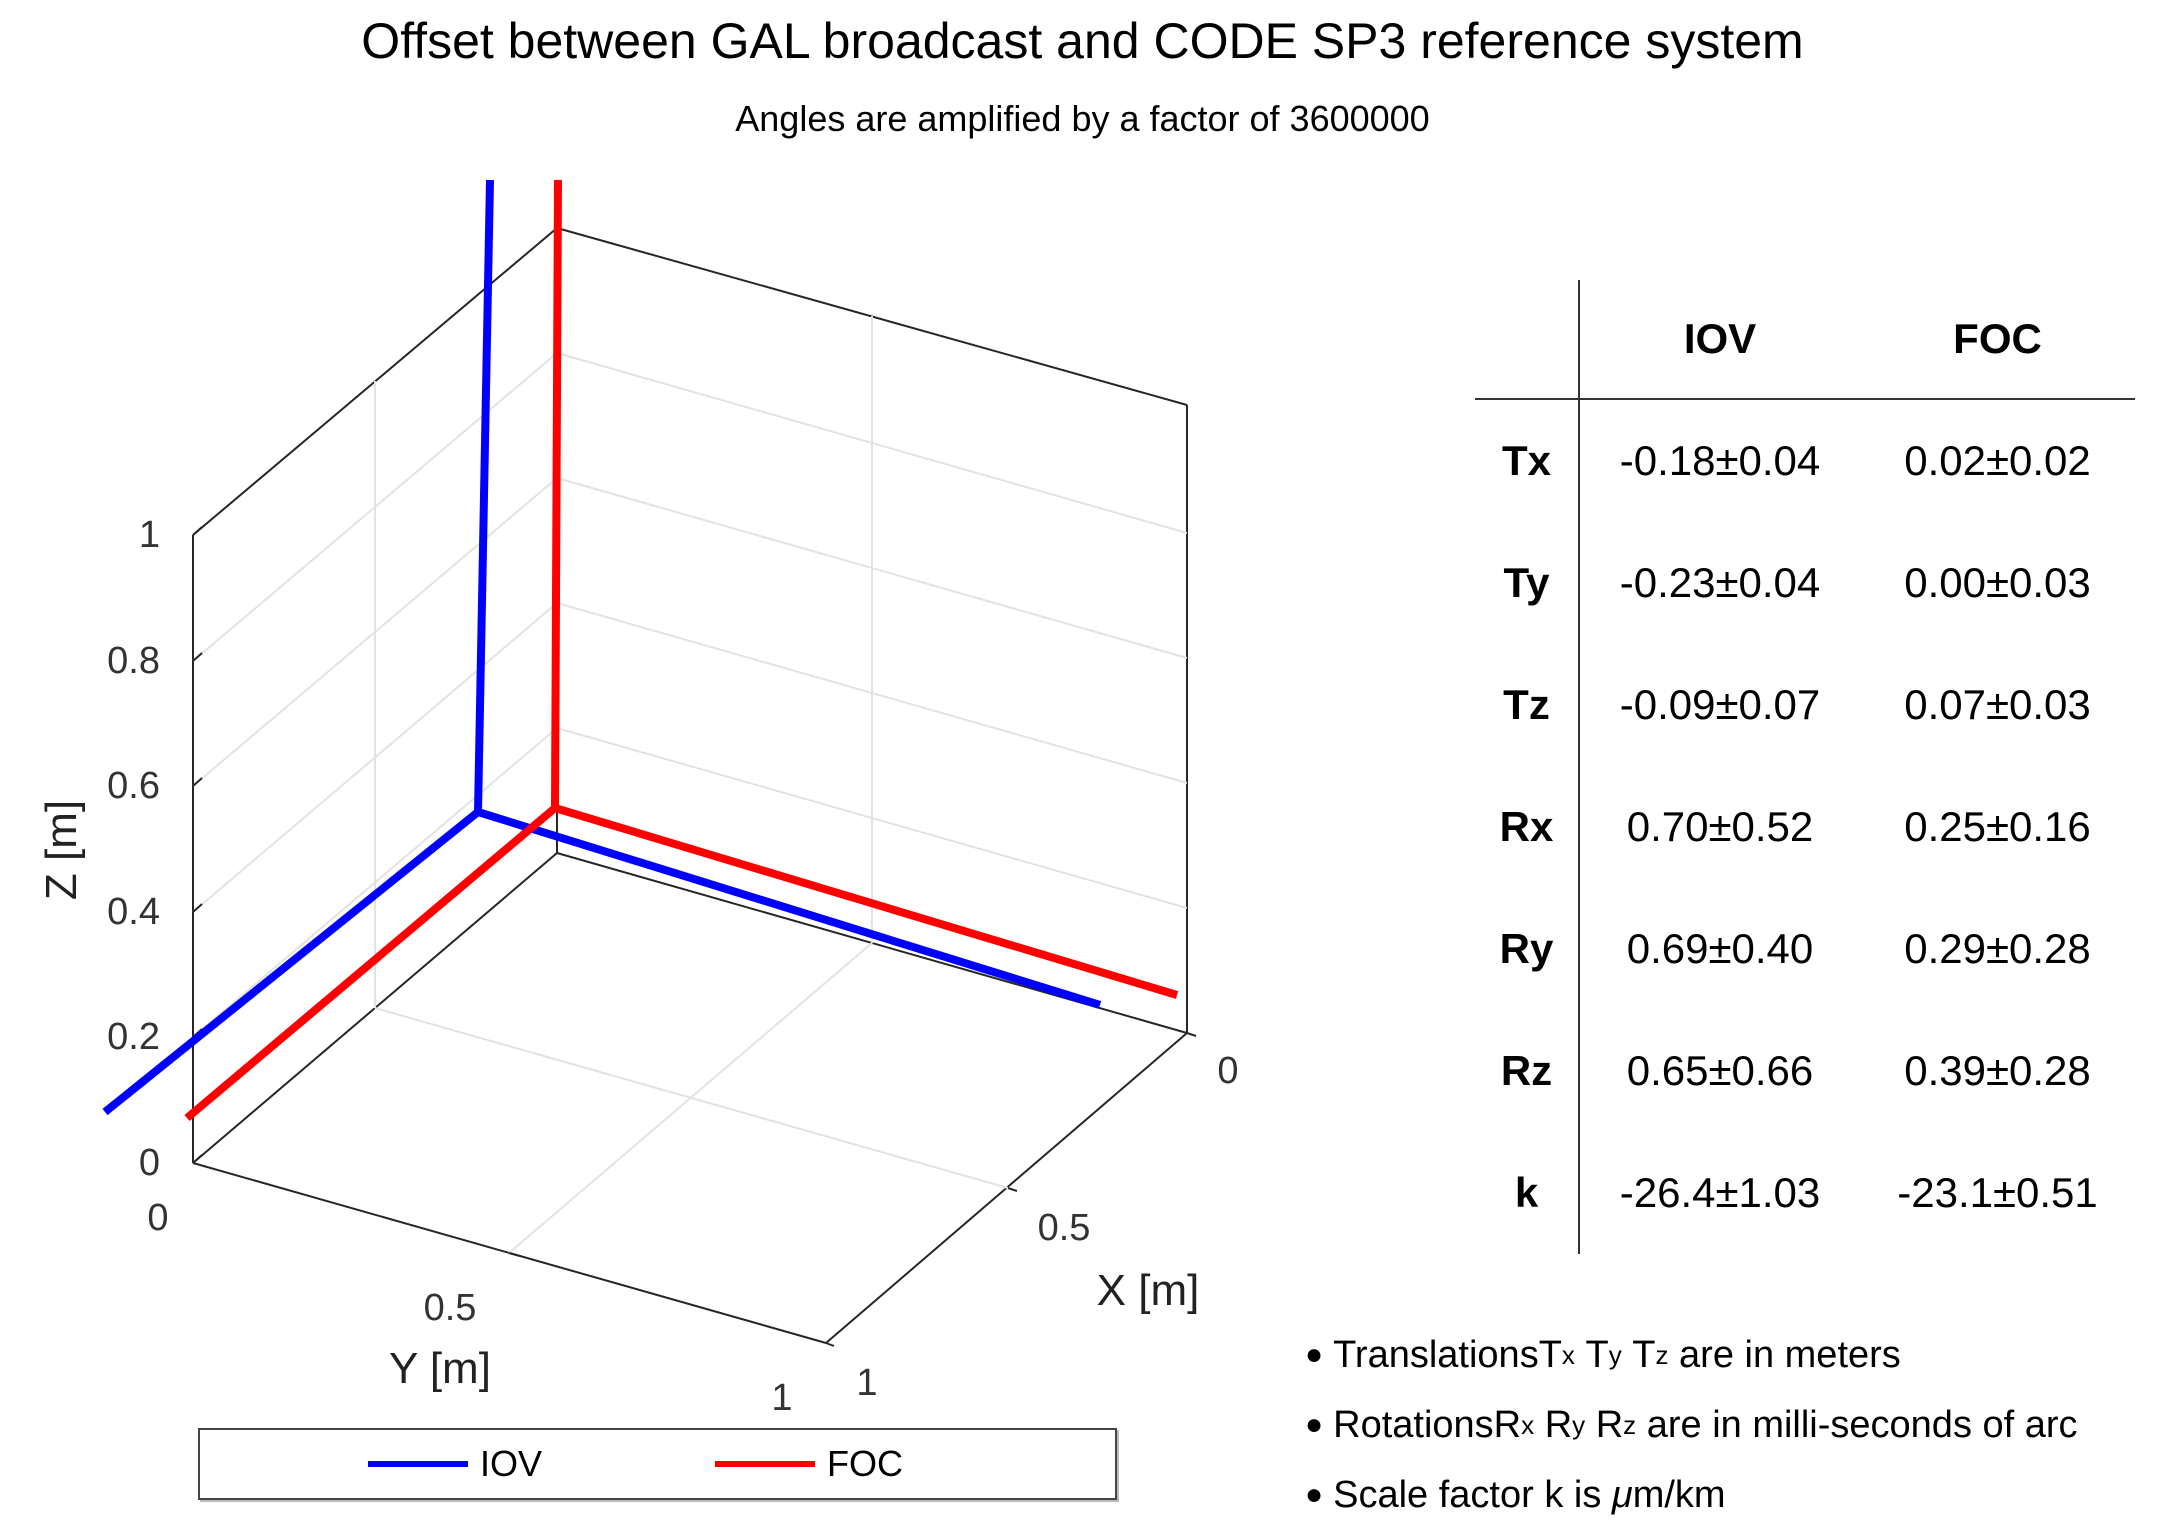  What do you see at coordinates (1719, 340) in the screenshot?
I see `column-header-iov: IOV` at bounding box center [1719, 340].